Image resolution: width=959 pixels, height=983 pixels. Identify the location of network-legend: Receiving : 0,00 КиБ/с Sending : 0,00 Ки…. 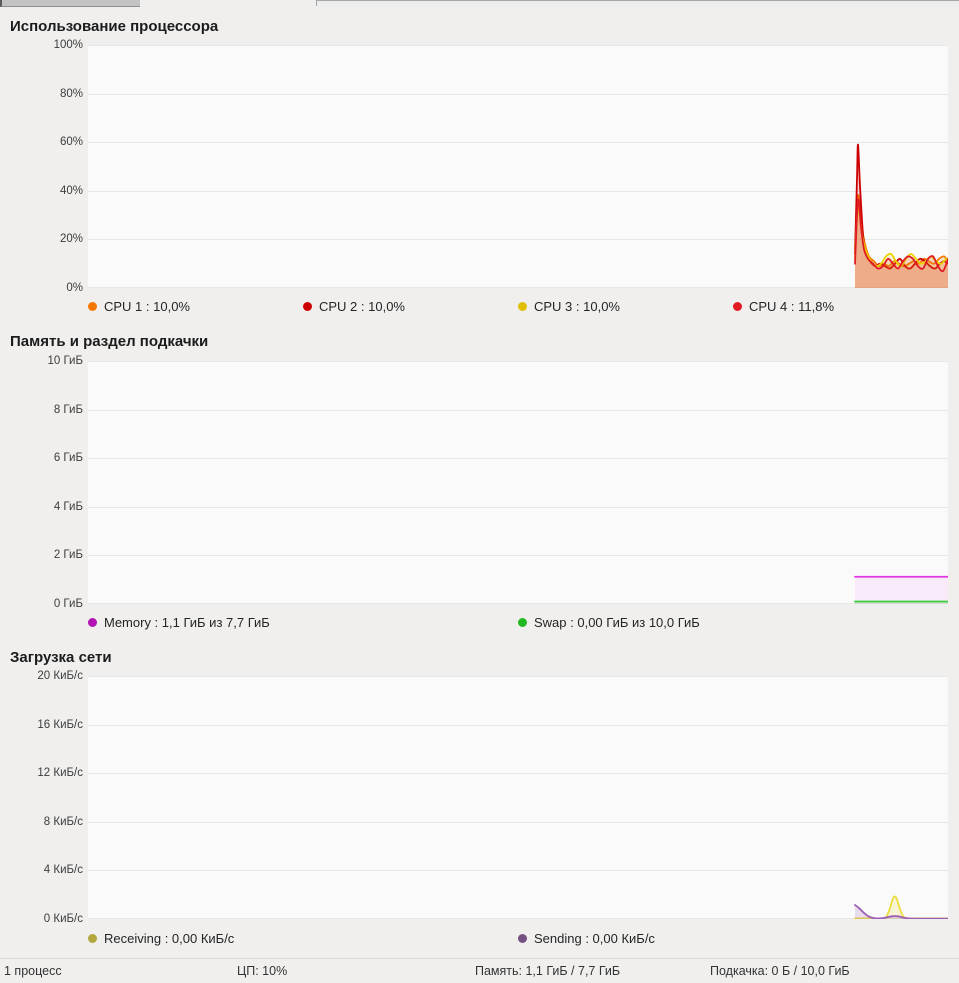
(479, 938).